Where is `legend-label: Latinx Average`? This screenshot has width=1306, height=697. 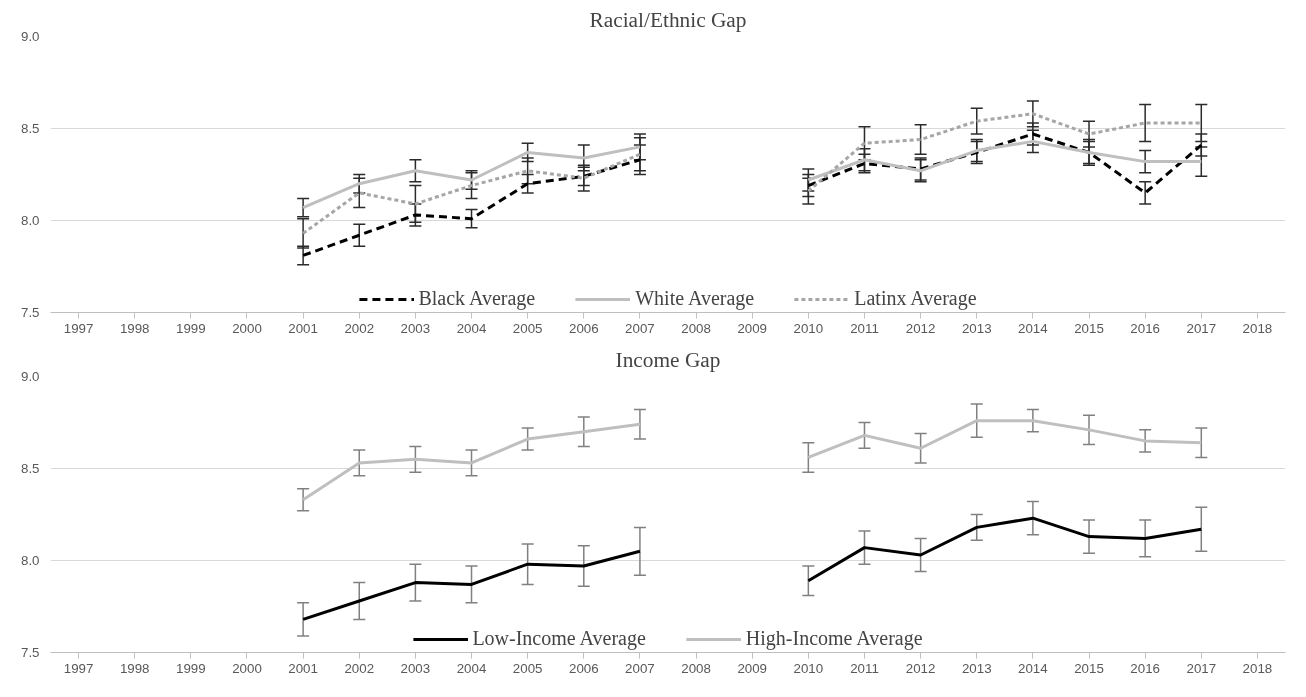
legend-label: Latinx Average is located at coordinates (915, 298).